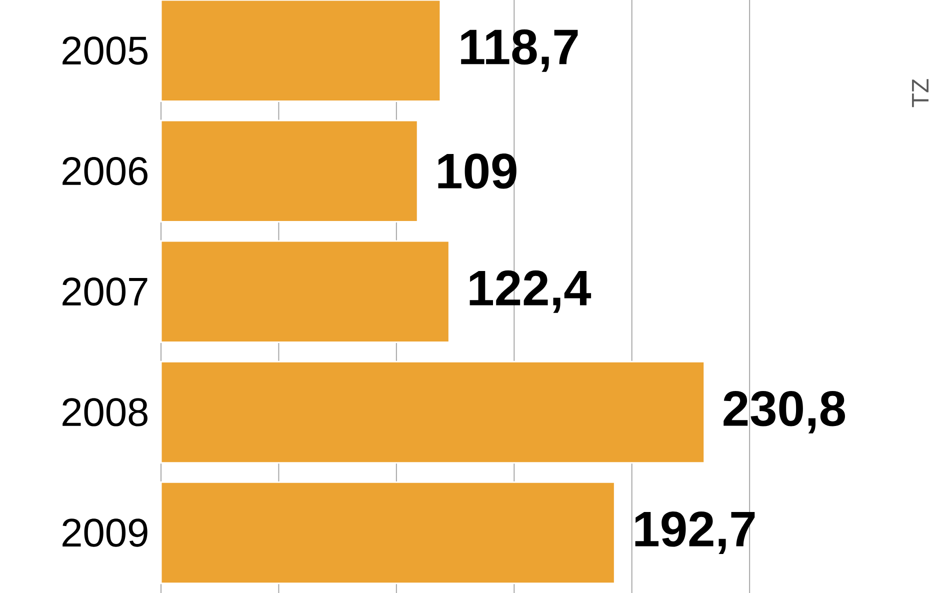  What do you see at coordinates (105, 50) in the screenshot?
I see `y-tick-label: 2005` at bounding box center [105, 50].